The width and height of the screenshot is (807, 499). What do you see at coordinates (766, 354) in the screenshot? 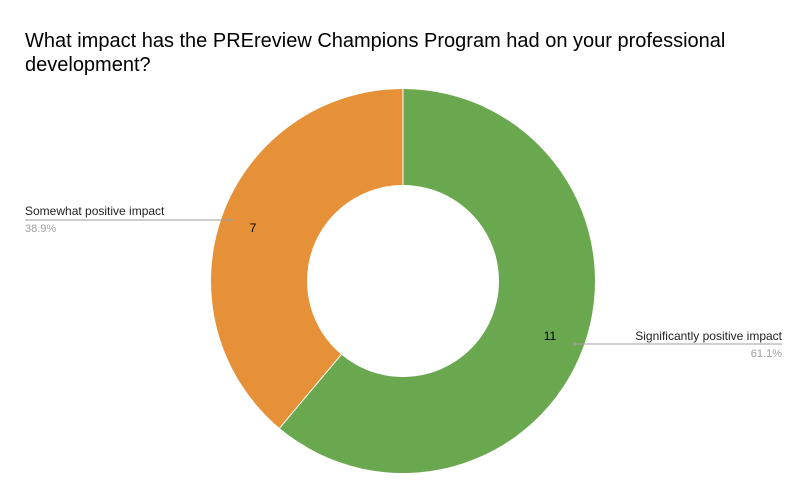
I see `slice-percent-label: 61.1%` at bounding box center [766, 354].